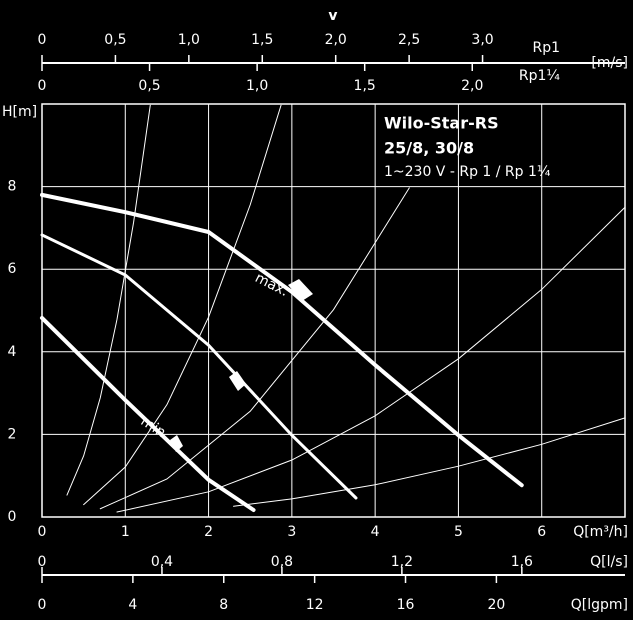 The width and height of the screenshot is (633, 620). What do you see at coordinates (540, 76) in the screenshot?
I see `axis-label: Rp1¼` at bounding box center [540, 76].